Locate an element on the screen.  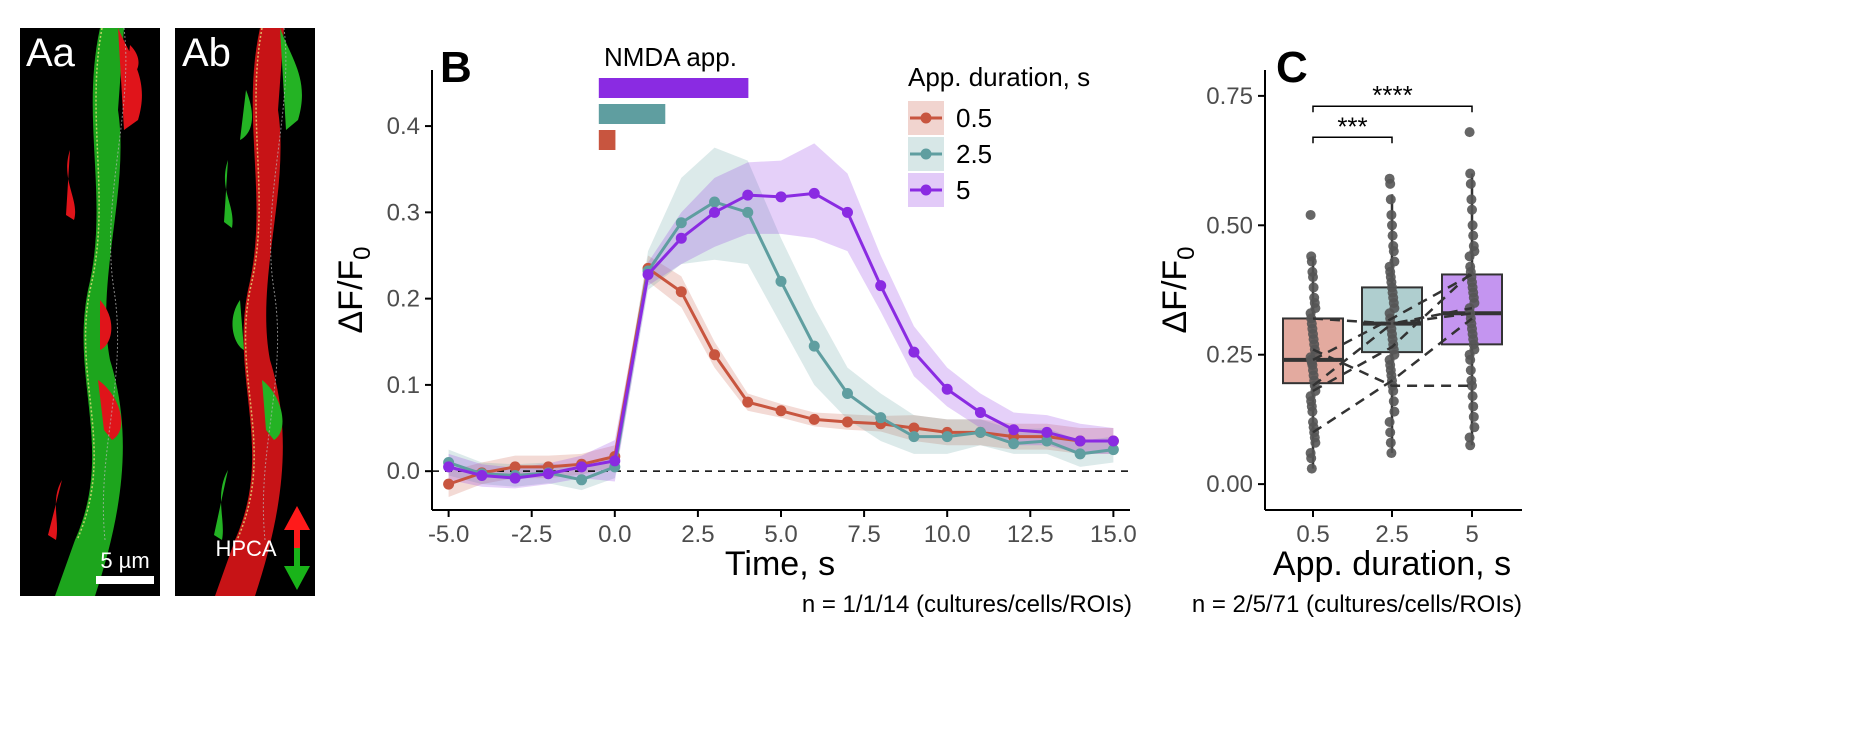
significance-label: **** is located at coordinates (1392, 95).